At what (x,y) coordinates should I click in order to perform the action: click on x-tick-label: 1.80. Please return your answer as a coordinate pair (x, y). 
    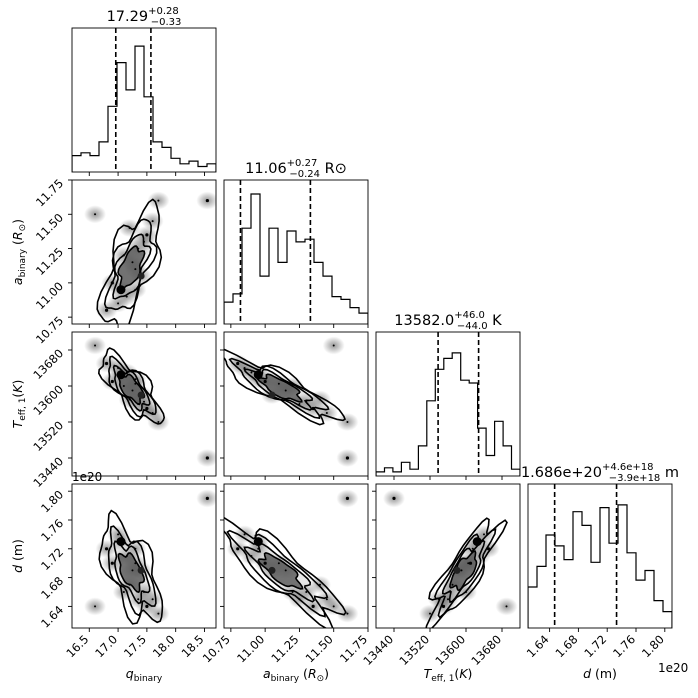
    Looking at the image, I should click on (653, 646).